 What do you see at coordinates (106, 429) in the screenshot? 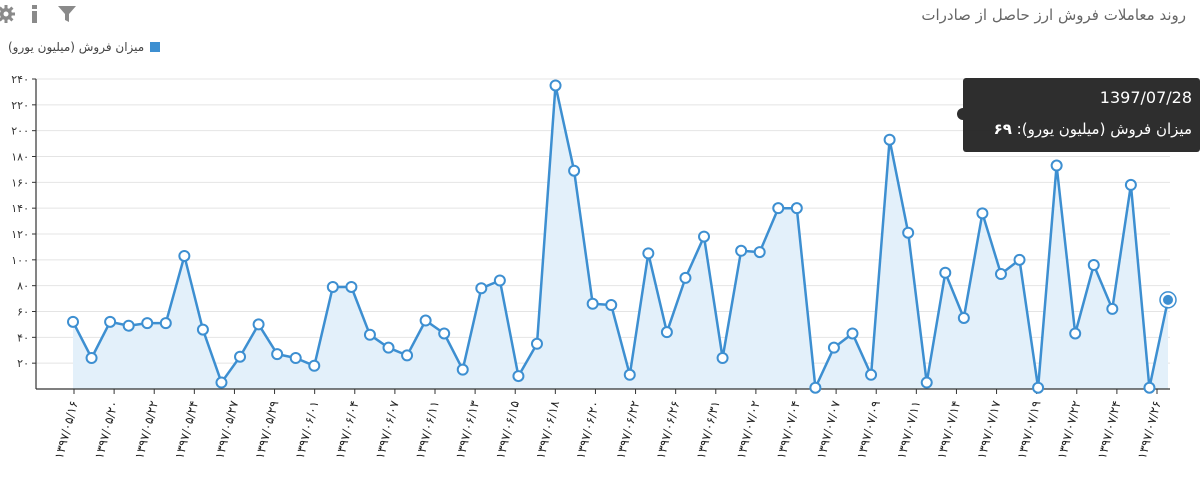
I see `x-tick-label: ۱۳۹۷/۰۵/۲۰` at bounding box center [106, 429].